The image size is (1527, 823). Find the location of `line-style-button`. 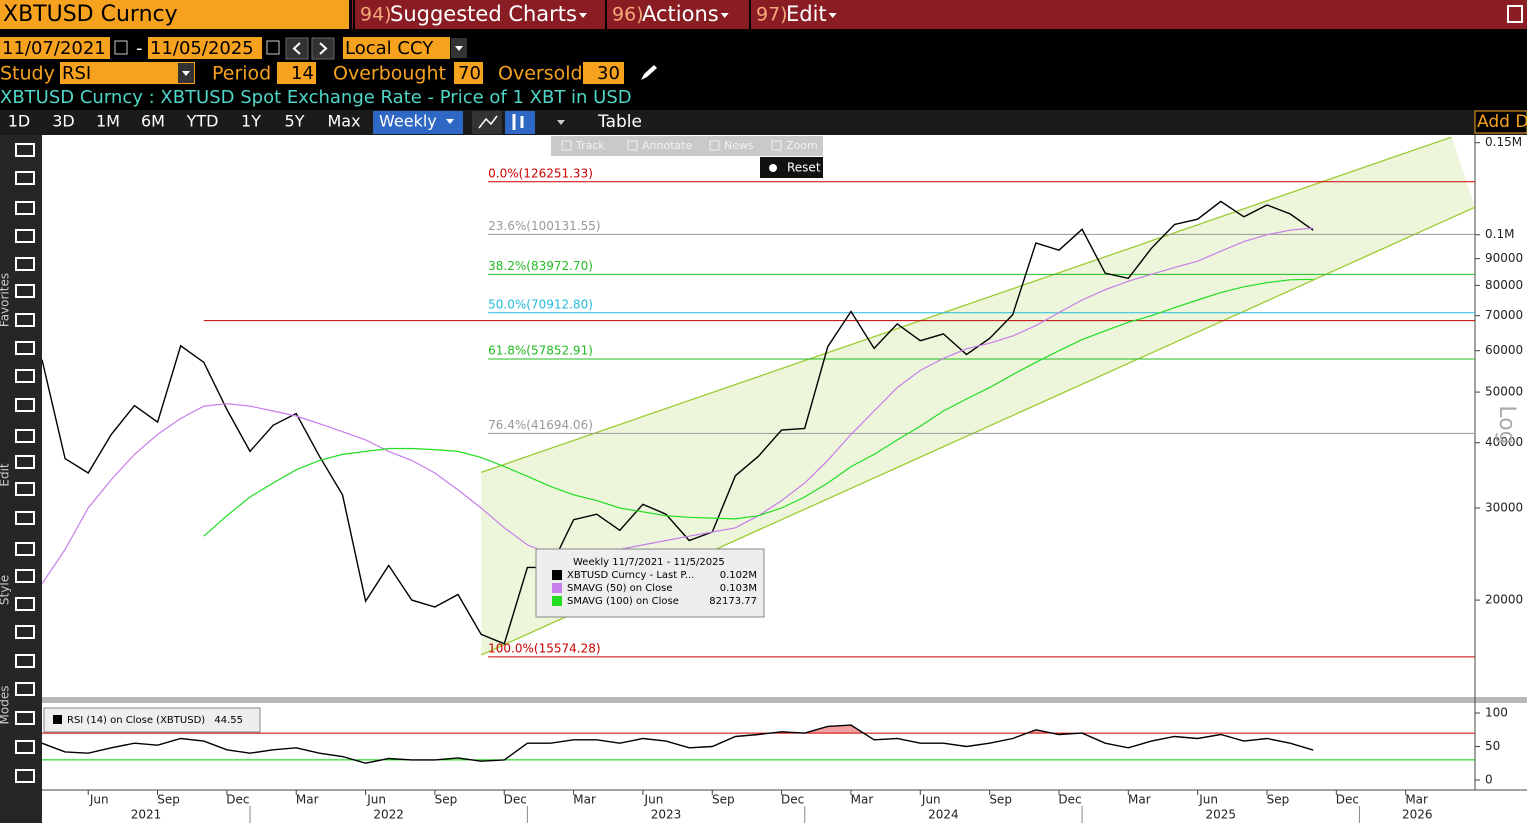

line-style-button is located at coordinates (487, 122).